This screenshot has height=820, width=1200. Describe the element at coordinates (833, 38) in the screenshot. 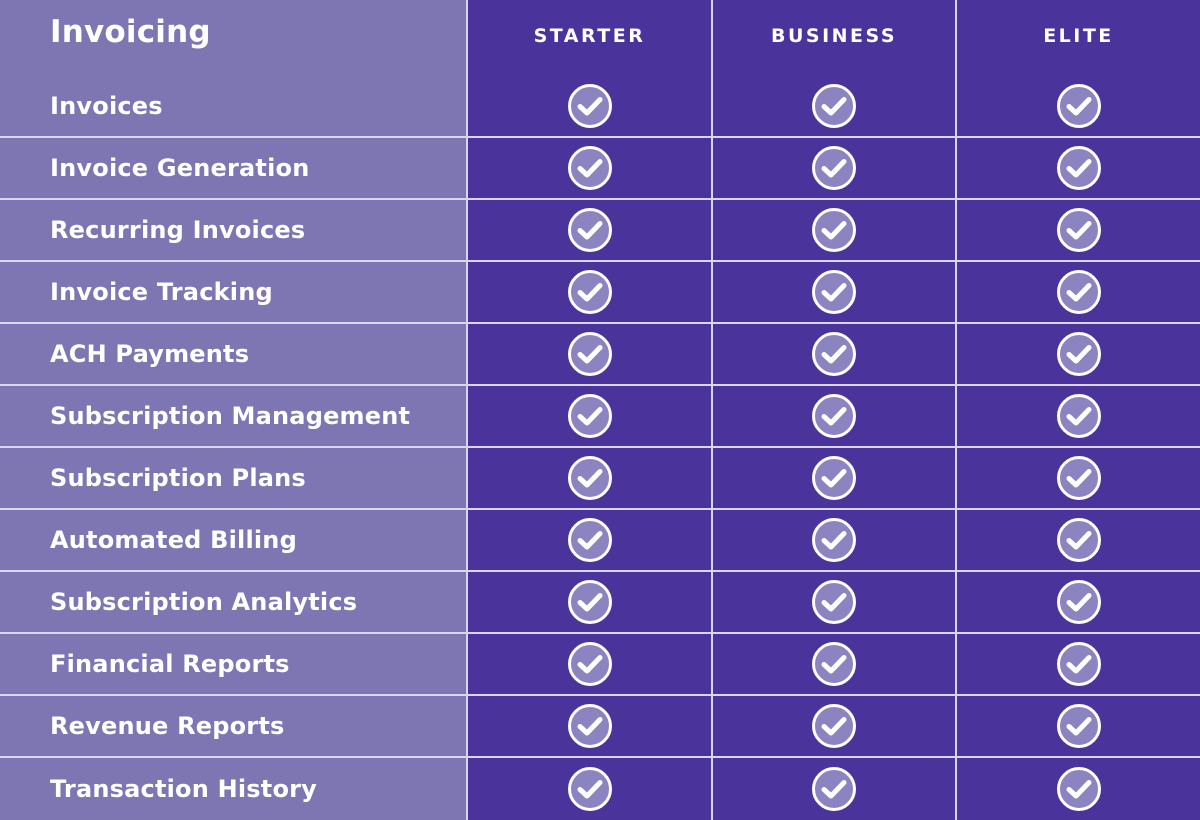

I see `plan-header-business: BUSINESS` at that location.